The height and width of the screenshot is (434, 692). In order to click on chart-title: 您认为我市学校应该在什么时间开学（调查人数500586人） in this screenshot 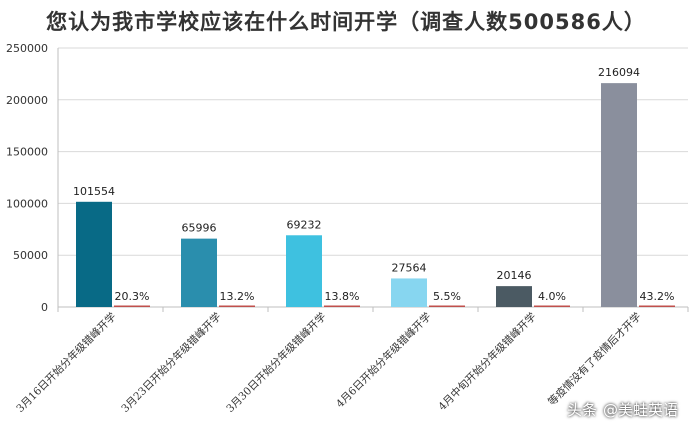, I will do `click(346, 22)`.